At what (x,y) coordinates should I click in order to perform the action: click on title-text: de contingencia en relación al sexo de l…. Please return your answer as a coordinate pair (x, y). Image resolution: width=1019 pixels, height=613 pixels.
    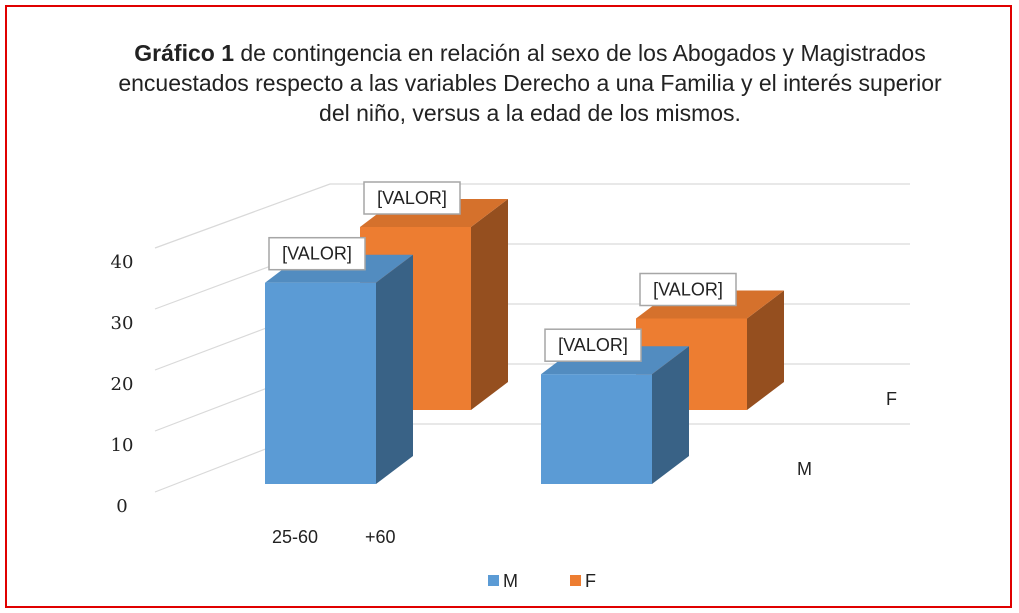
    Looking at the image, I should click on (530, 83).